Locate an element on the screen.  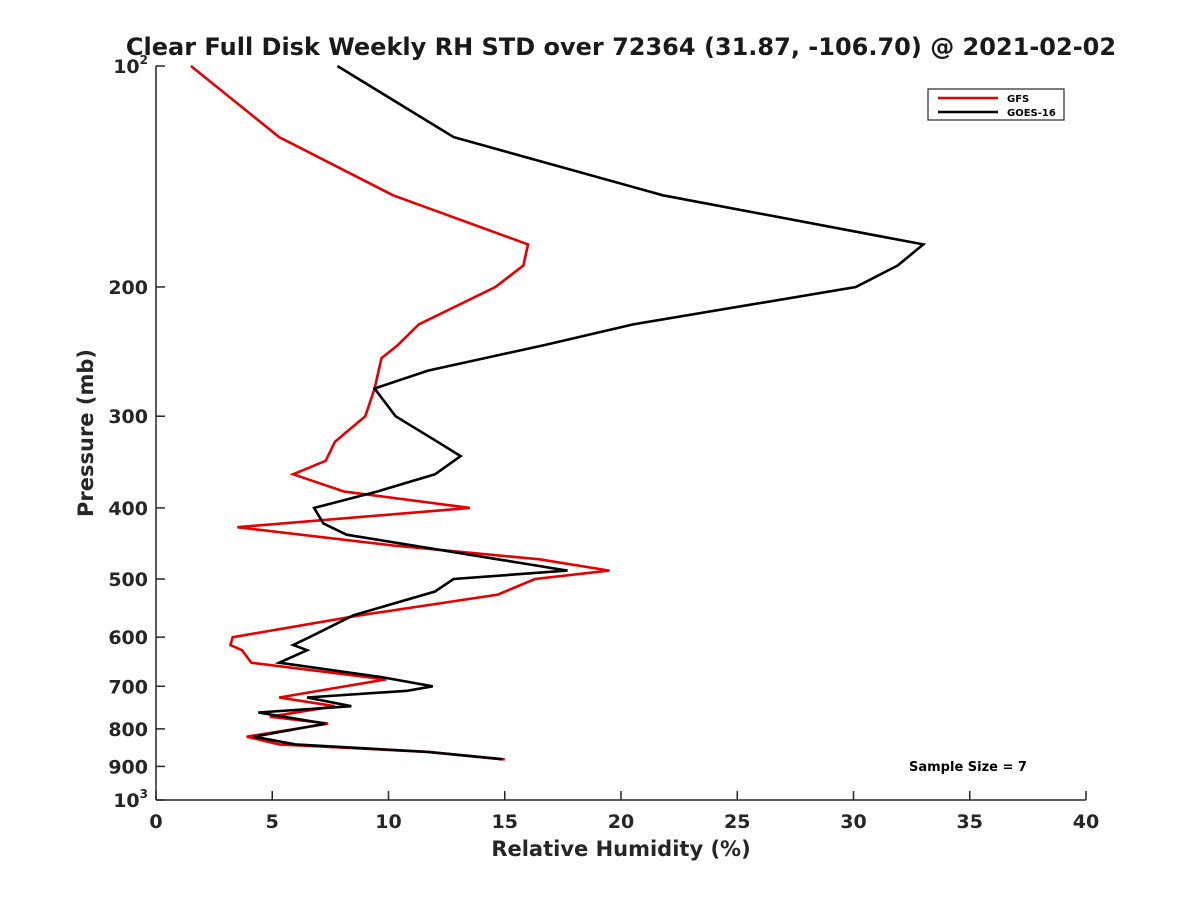
x-tick-label: 5 is located at coordinates (272, 822).